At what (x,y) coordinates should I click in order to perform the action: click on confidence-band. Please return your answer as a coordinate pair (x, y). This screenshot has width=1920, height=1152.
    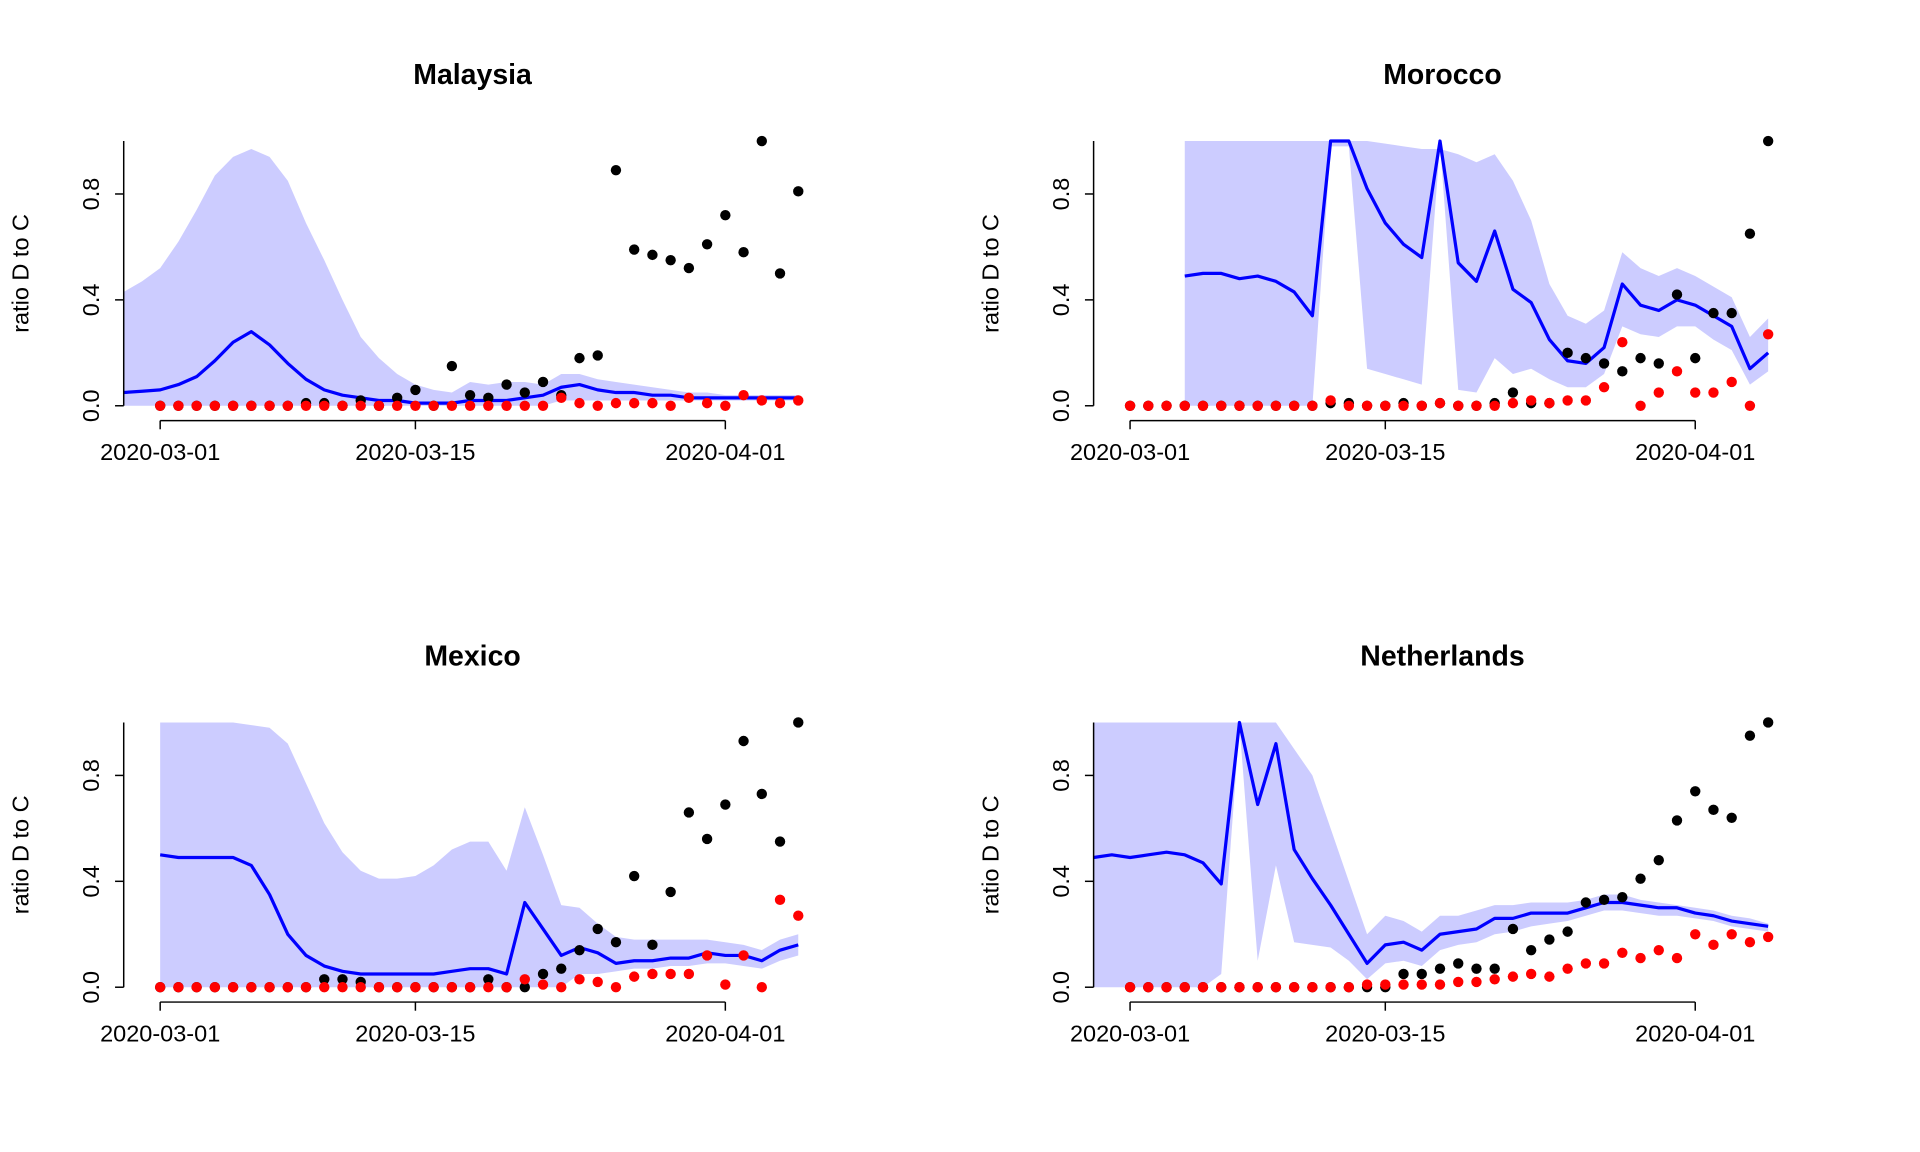
    Looking at the image, I should click on (461, 277).